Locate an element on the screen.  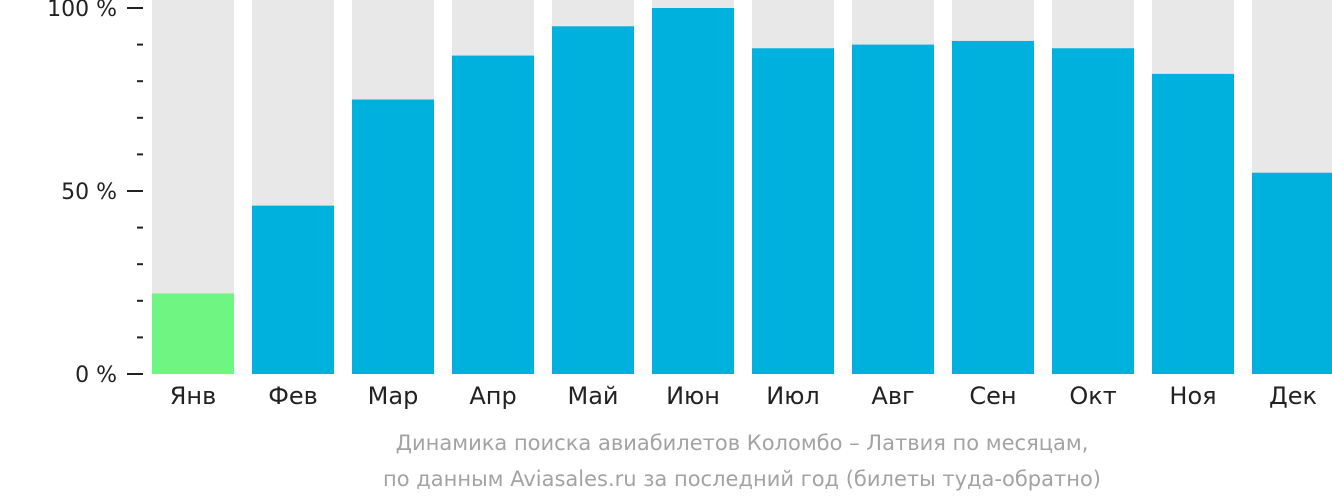
x-tick-label: Июл is located at coordinates (793, 396).